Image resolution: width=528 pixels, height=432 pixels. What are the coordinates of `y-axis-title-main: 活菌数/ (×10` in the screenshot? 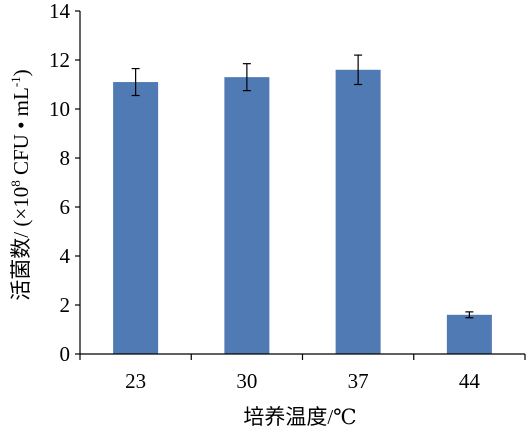 It's located at (21, 244).